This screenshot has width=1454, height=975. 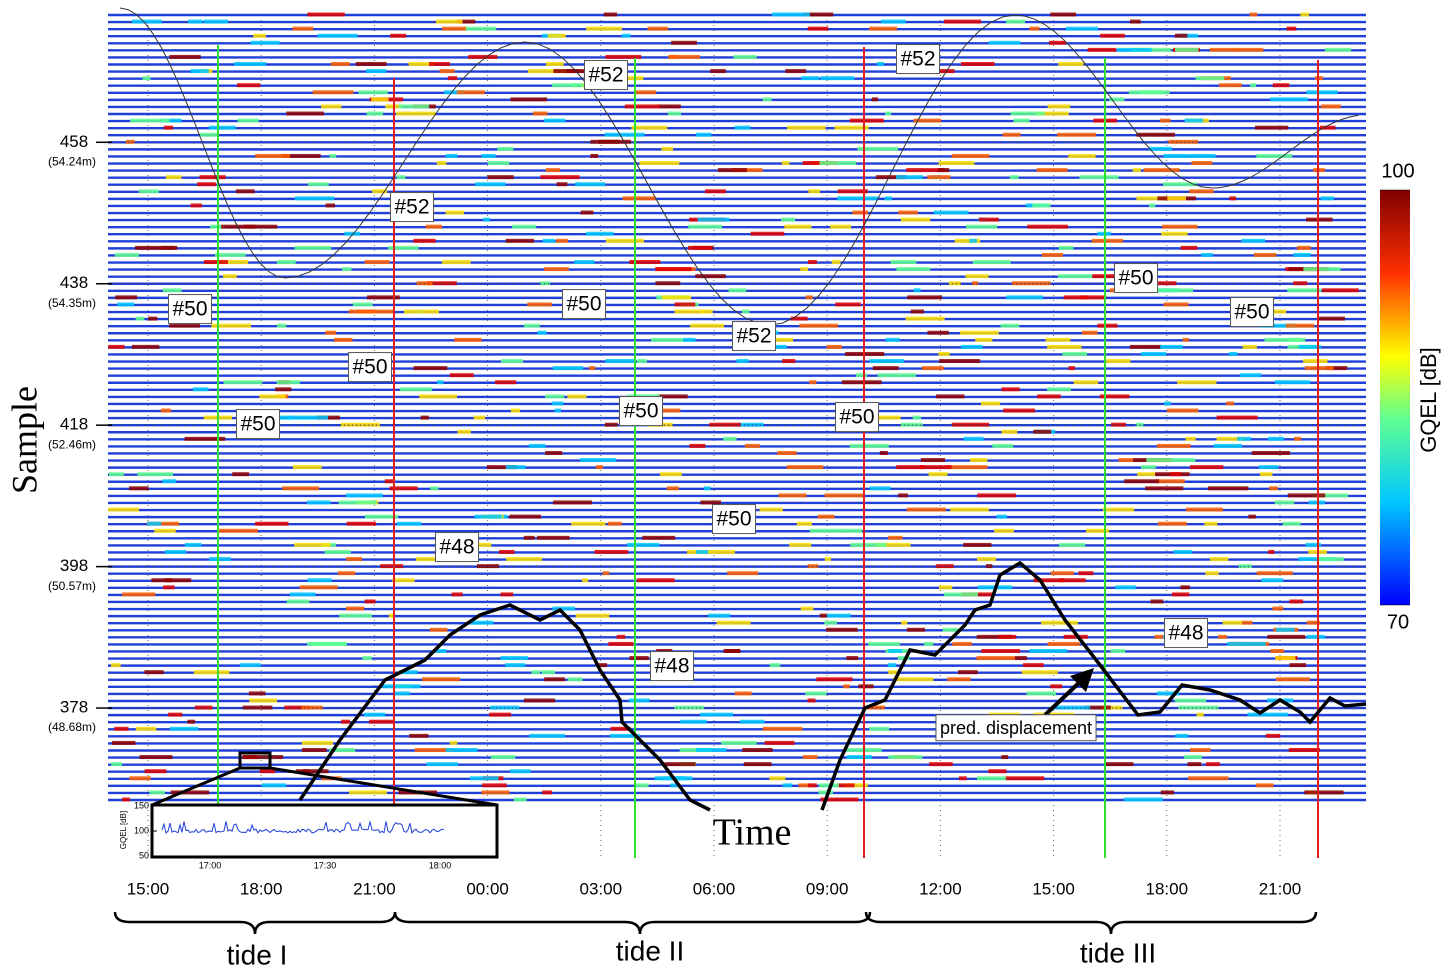 I want to click on annotation: #50, so click(x=584, y=304).